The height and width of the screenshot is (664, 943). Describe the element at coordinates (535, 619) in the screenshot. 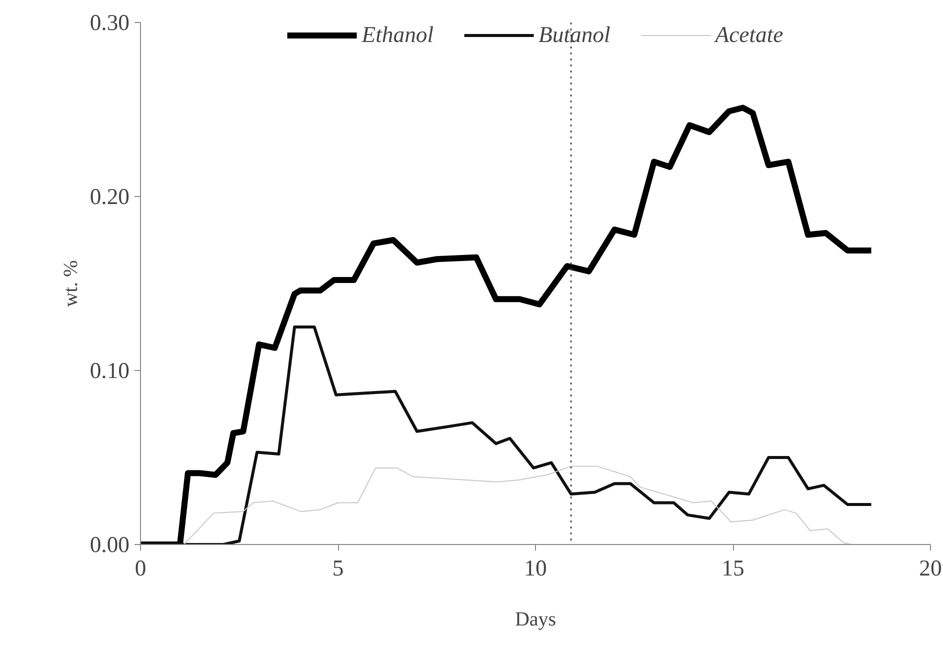

I see `x-axis-title: Days` at that location.